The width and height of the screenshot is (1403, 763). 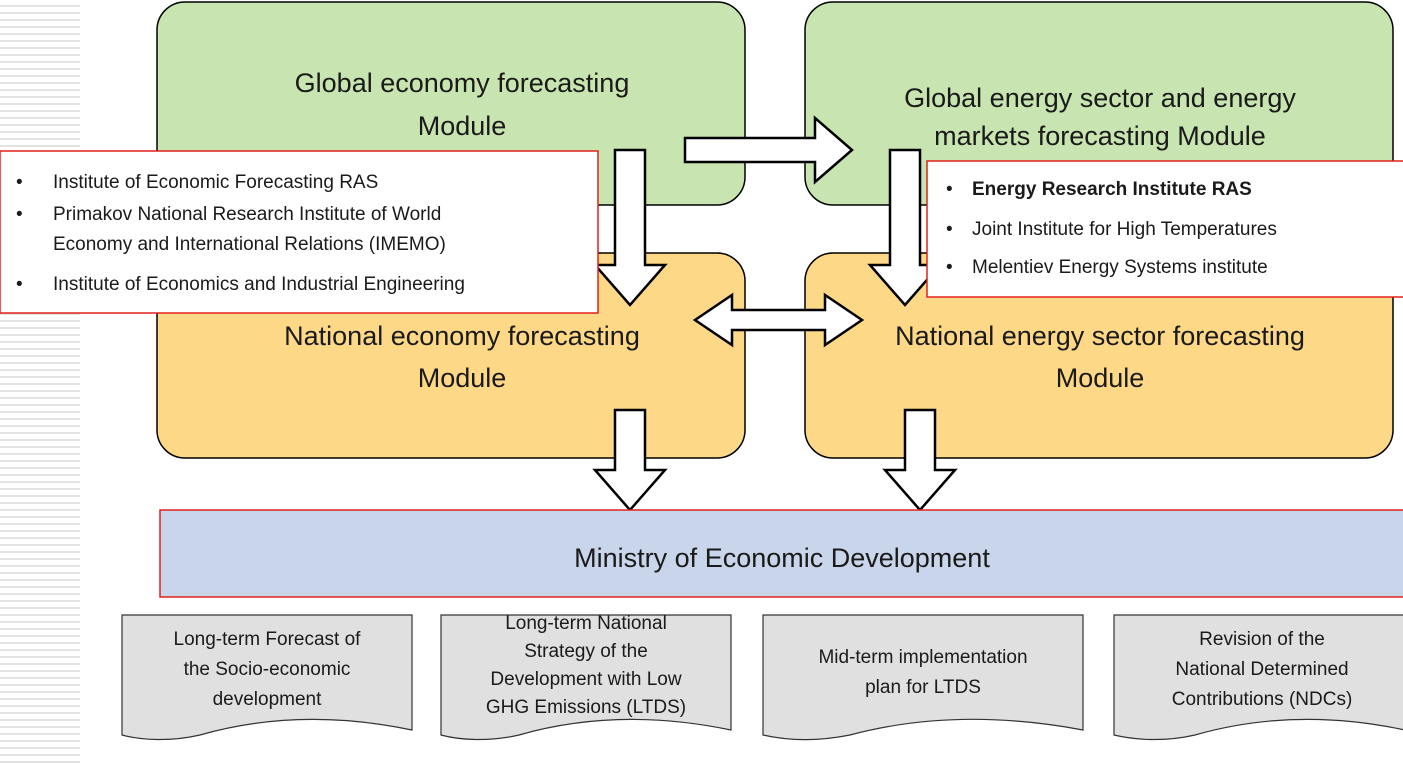 What do you see at coordinates (462, 336) in the screenshot?
I see `module-text: National economy forecasting` at bounding box center [462, 336].